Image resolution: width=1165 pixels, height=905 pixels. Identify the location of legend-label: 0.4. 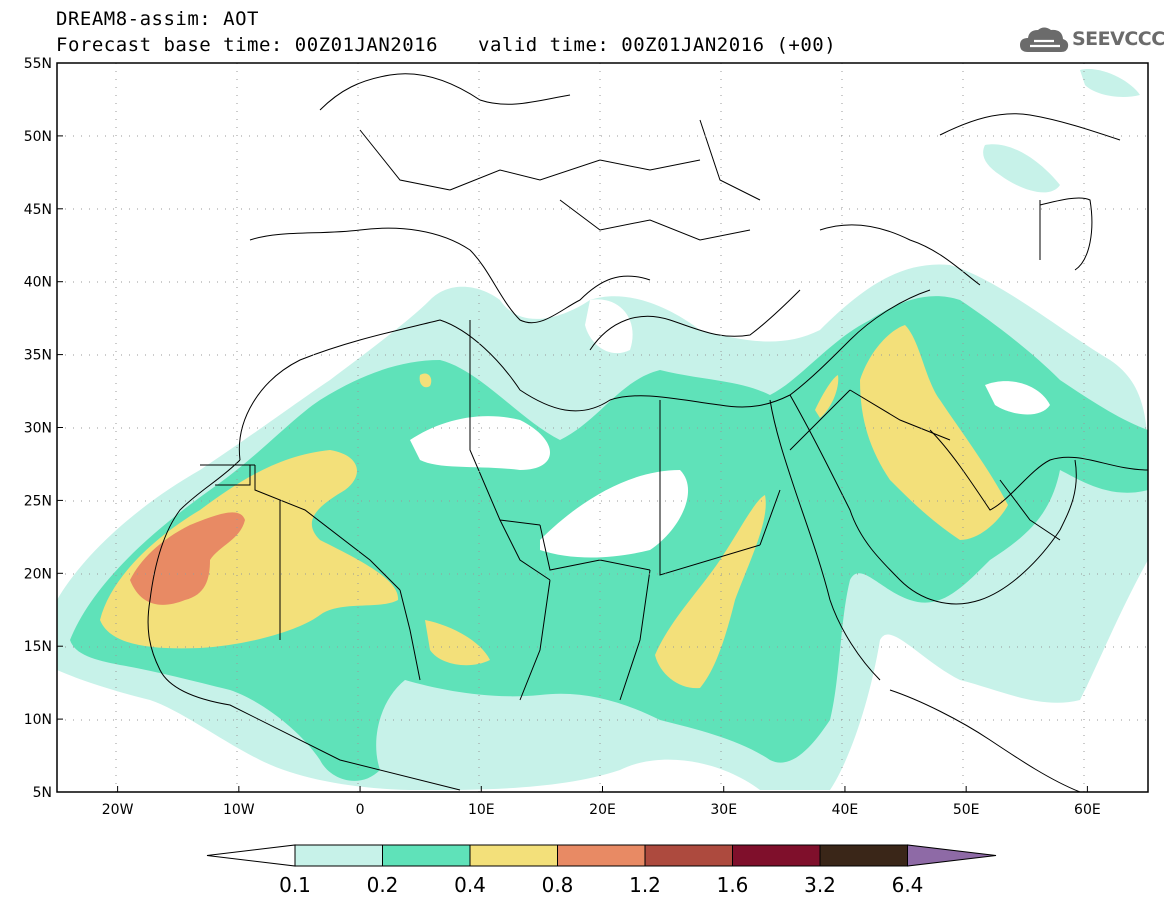
(470, 885).